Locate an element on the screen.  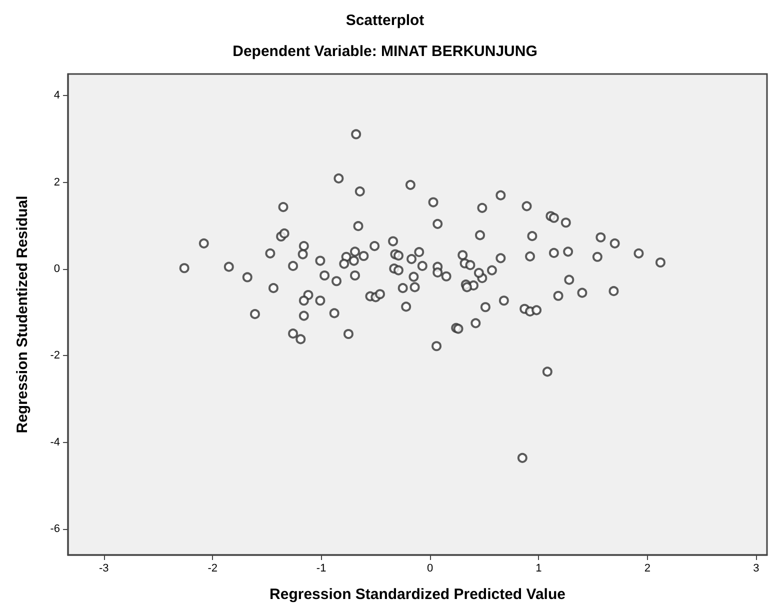
x-tick-label: -2 is located at coordinates (213, 568).